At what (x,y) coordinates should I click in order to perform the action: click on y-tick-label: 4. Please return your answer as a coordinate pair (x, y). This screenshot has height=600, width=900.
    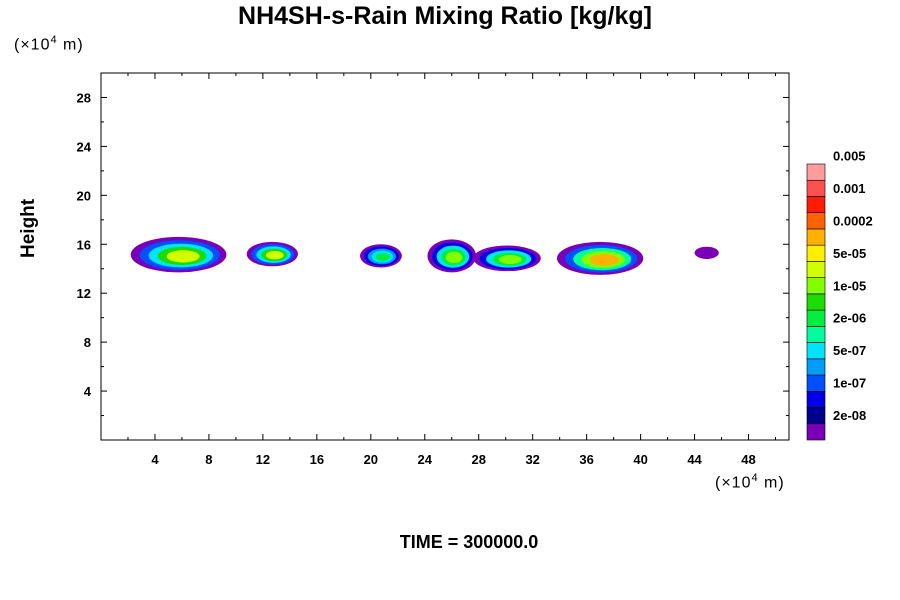
    Looking at the image, I should click on (88, 391).